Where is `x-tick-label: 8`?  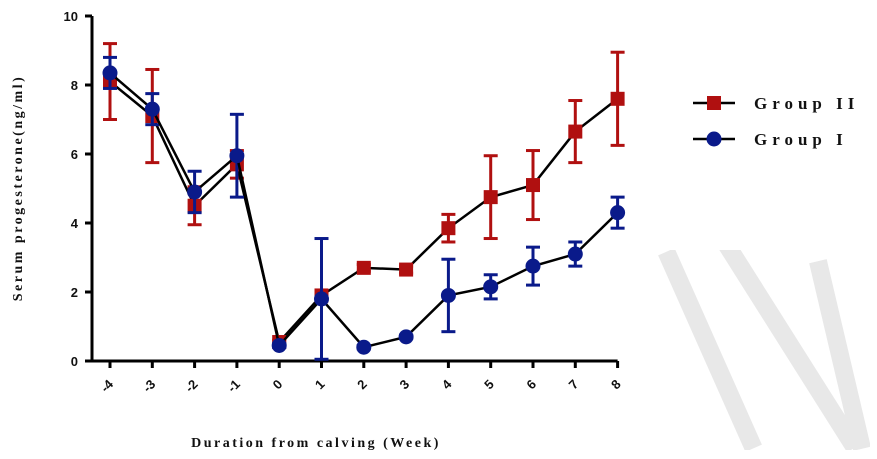
x-tick-label: 8 is located at coordinates (616, 385).